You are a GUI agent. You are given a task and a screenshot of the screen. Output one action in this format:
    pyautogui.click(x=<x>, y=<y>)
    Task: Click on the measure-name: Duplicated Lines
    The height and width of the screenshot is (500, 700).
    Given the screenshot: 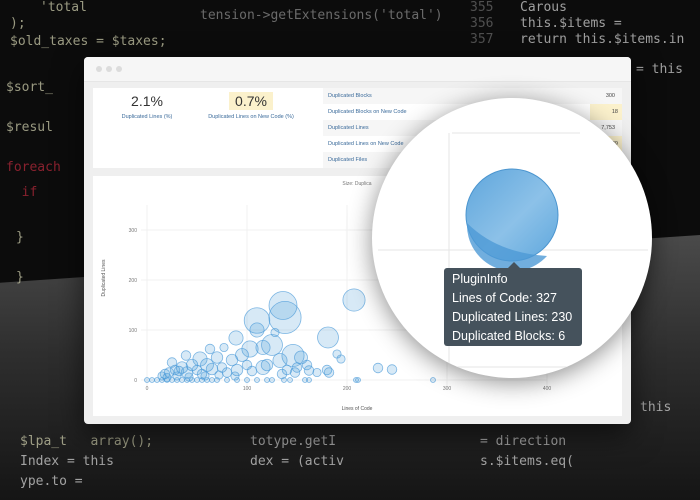 What is the action you would take?
    pyautogui.click(x=348, y=128)
    